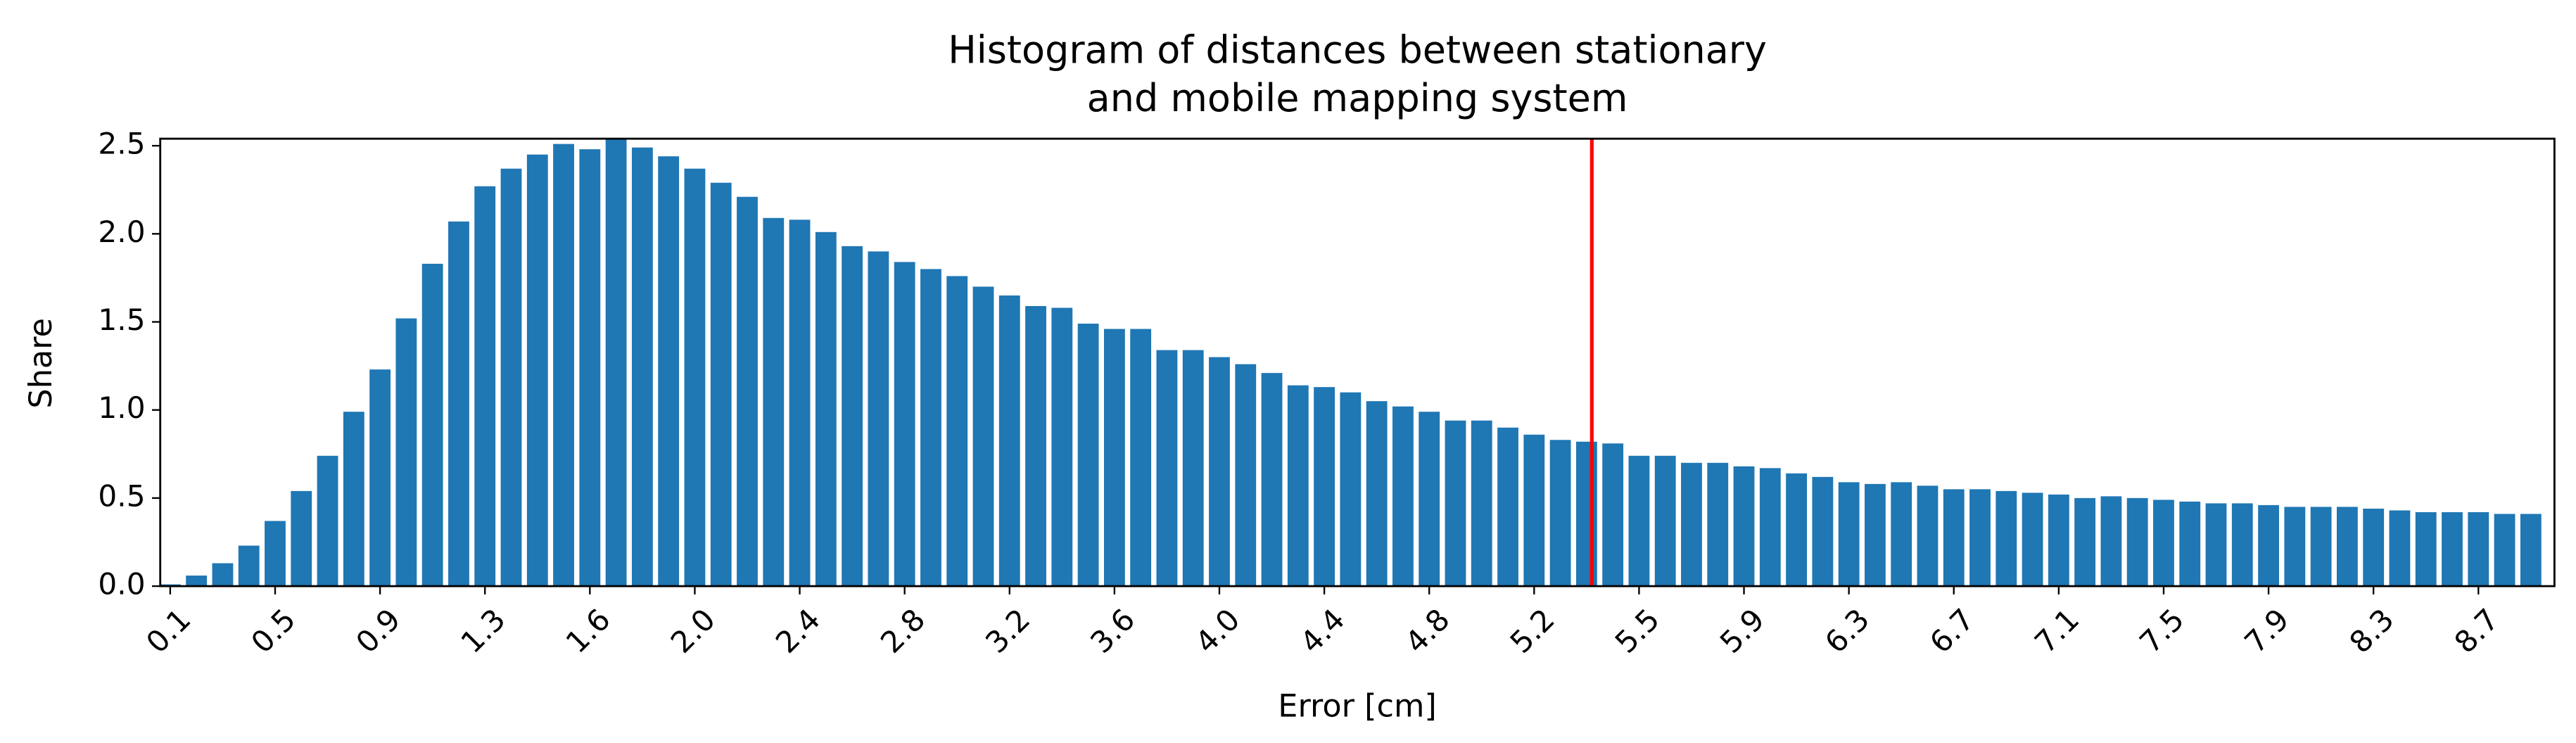 This screenshot has height=743, width=2576. I want to click on x-tick-label: 5.2, so click(1532, 631).